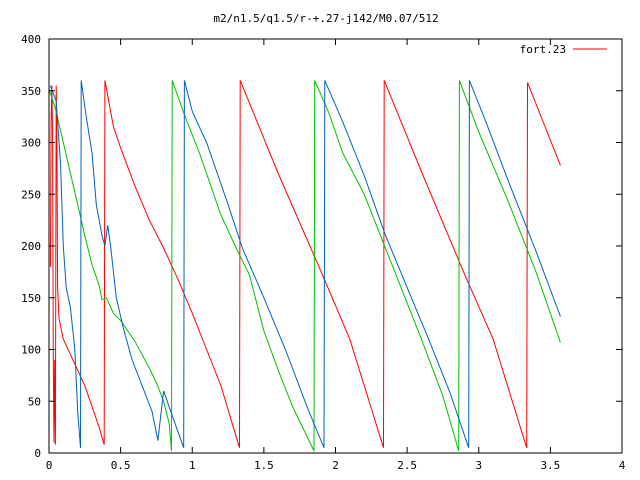 This screenshot has width=640, height=480. What do you see at coordinates (121, 465) in the screenshot?
I see `x-tick-label: 0.5` at bounding box center [121, 465].